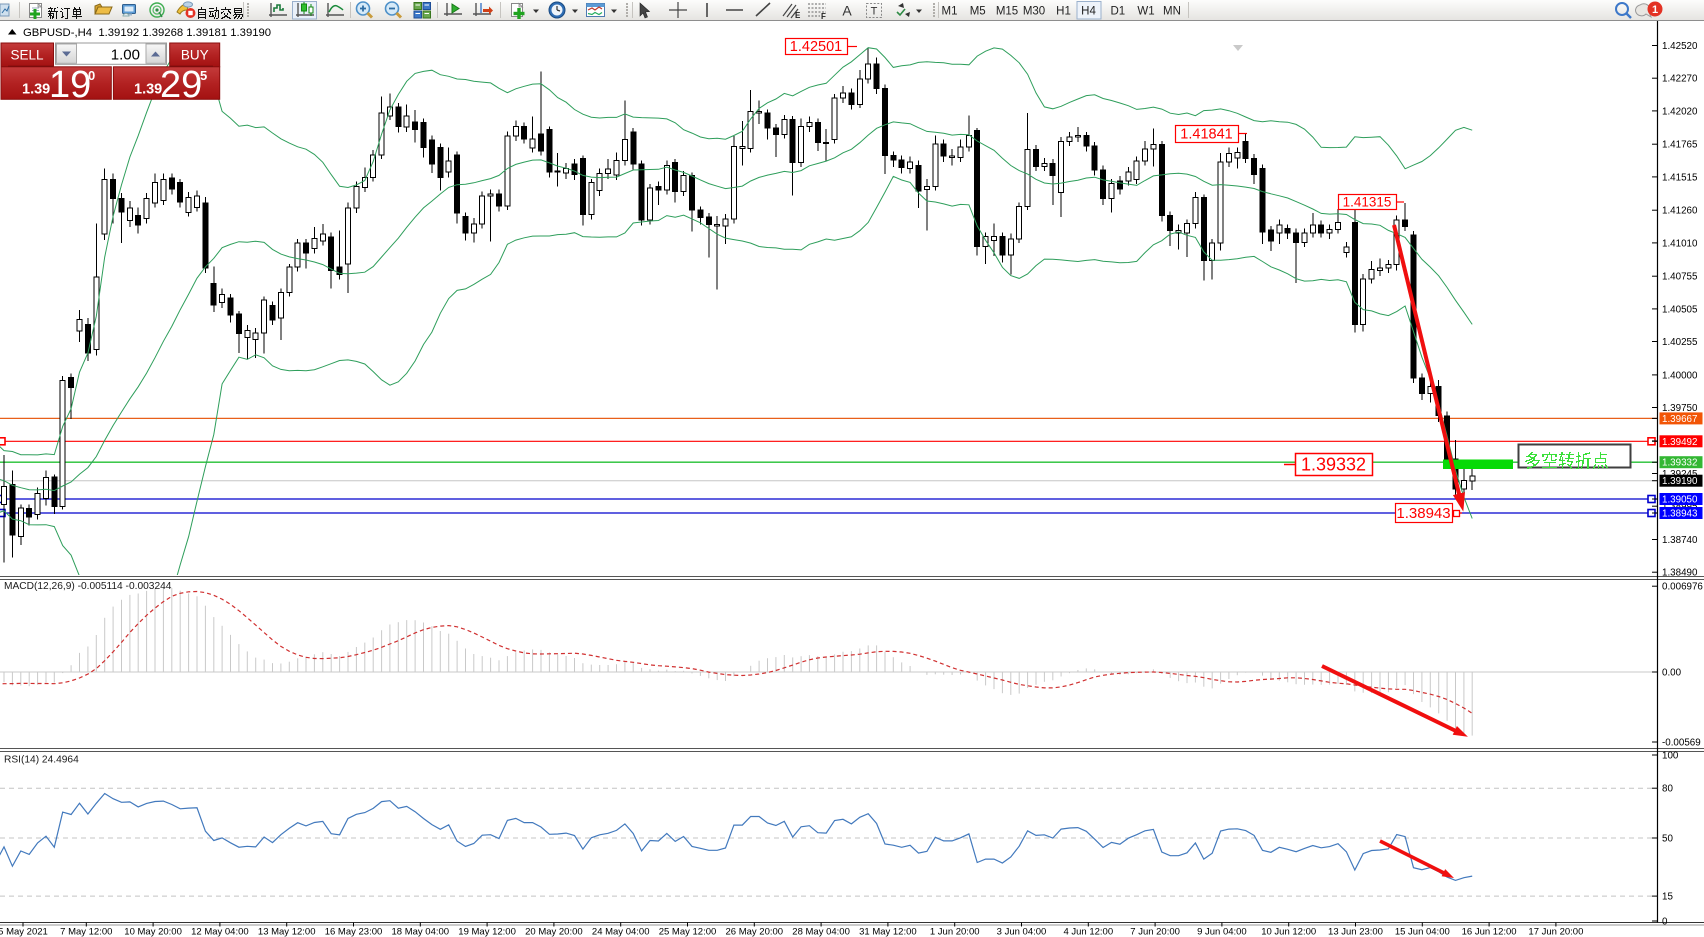 This screenshot has width=1704, height=937. What do you see at coordinates (1680, 500) in the screenshot?
I see `svg-text: 1.39050` at bounding box center [1680, 500].